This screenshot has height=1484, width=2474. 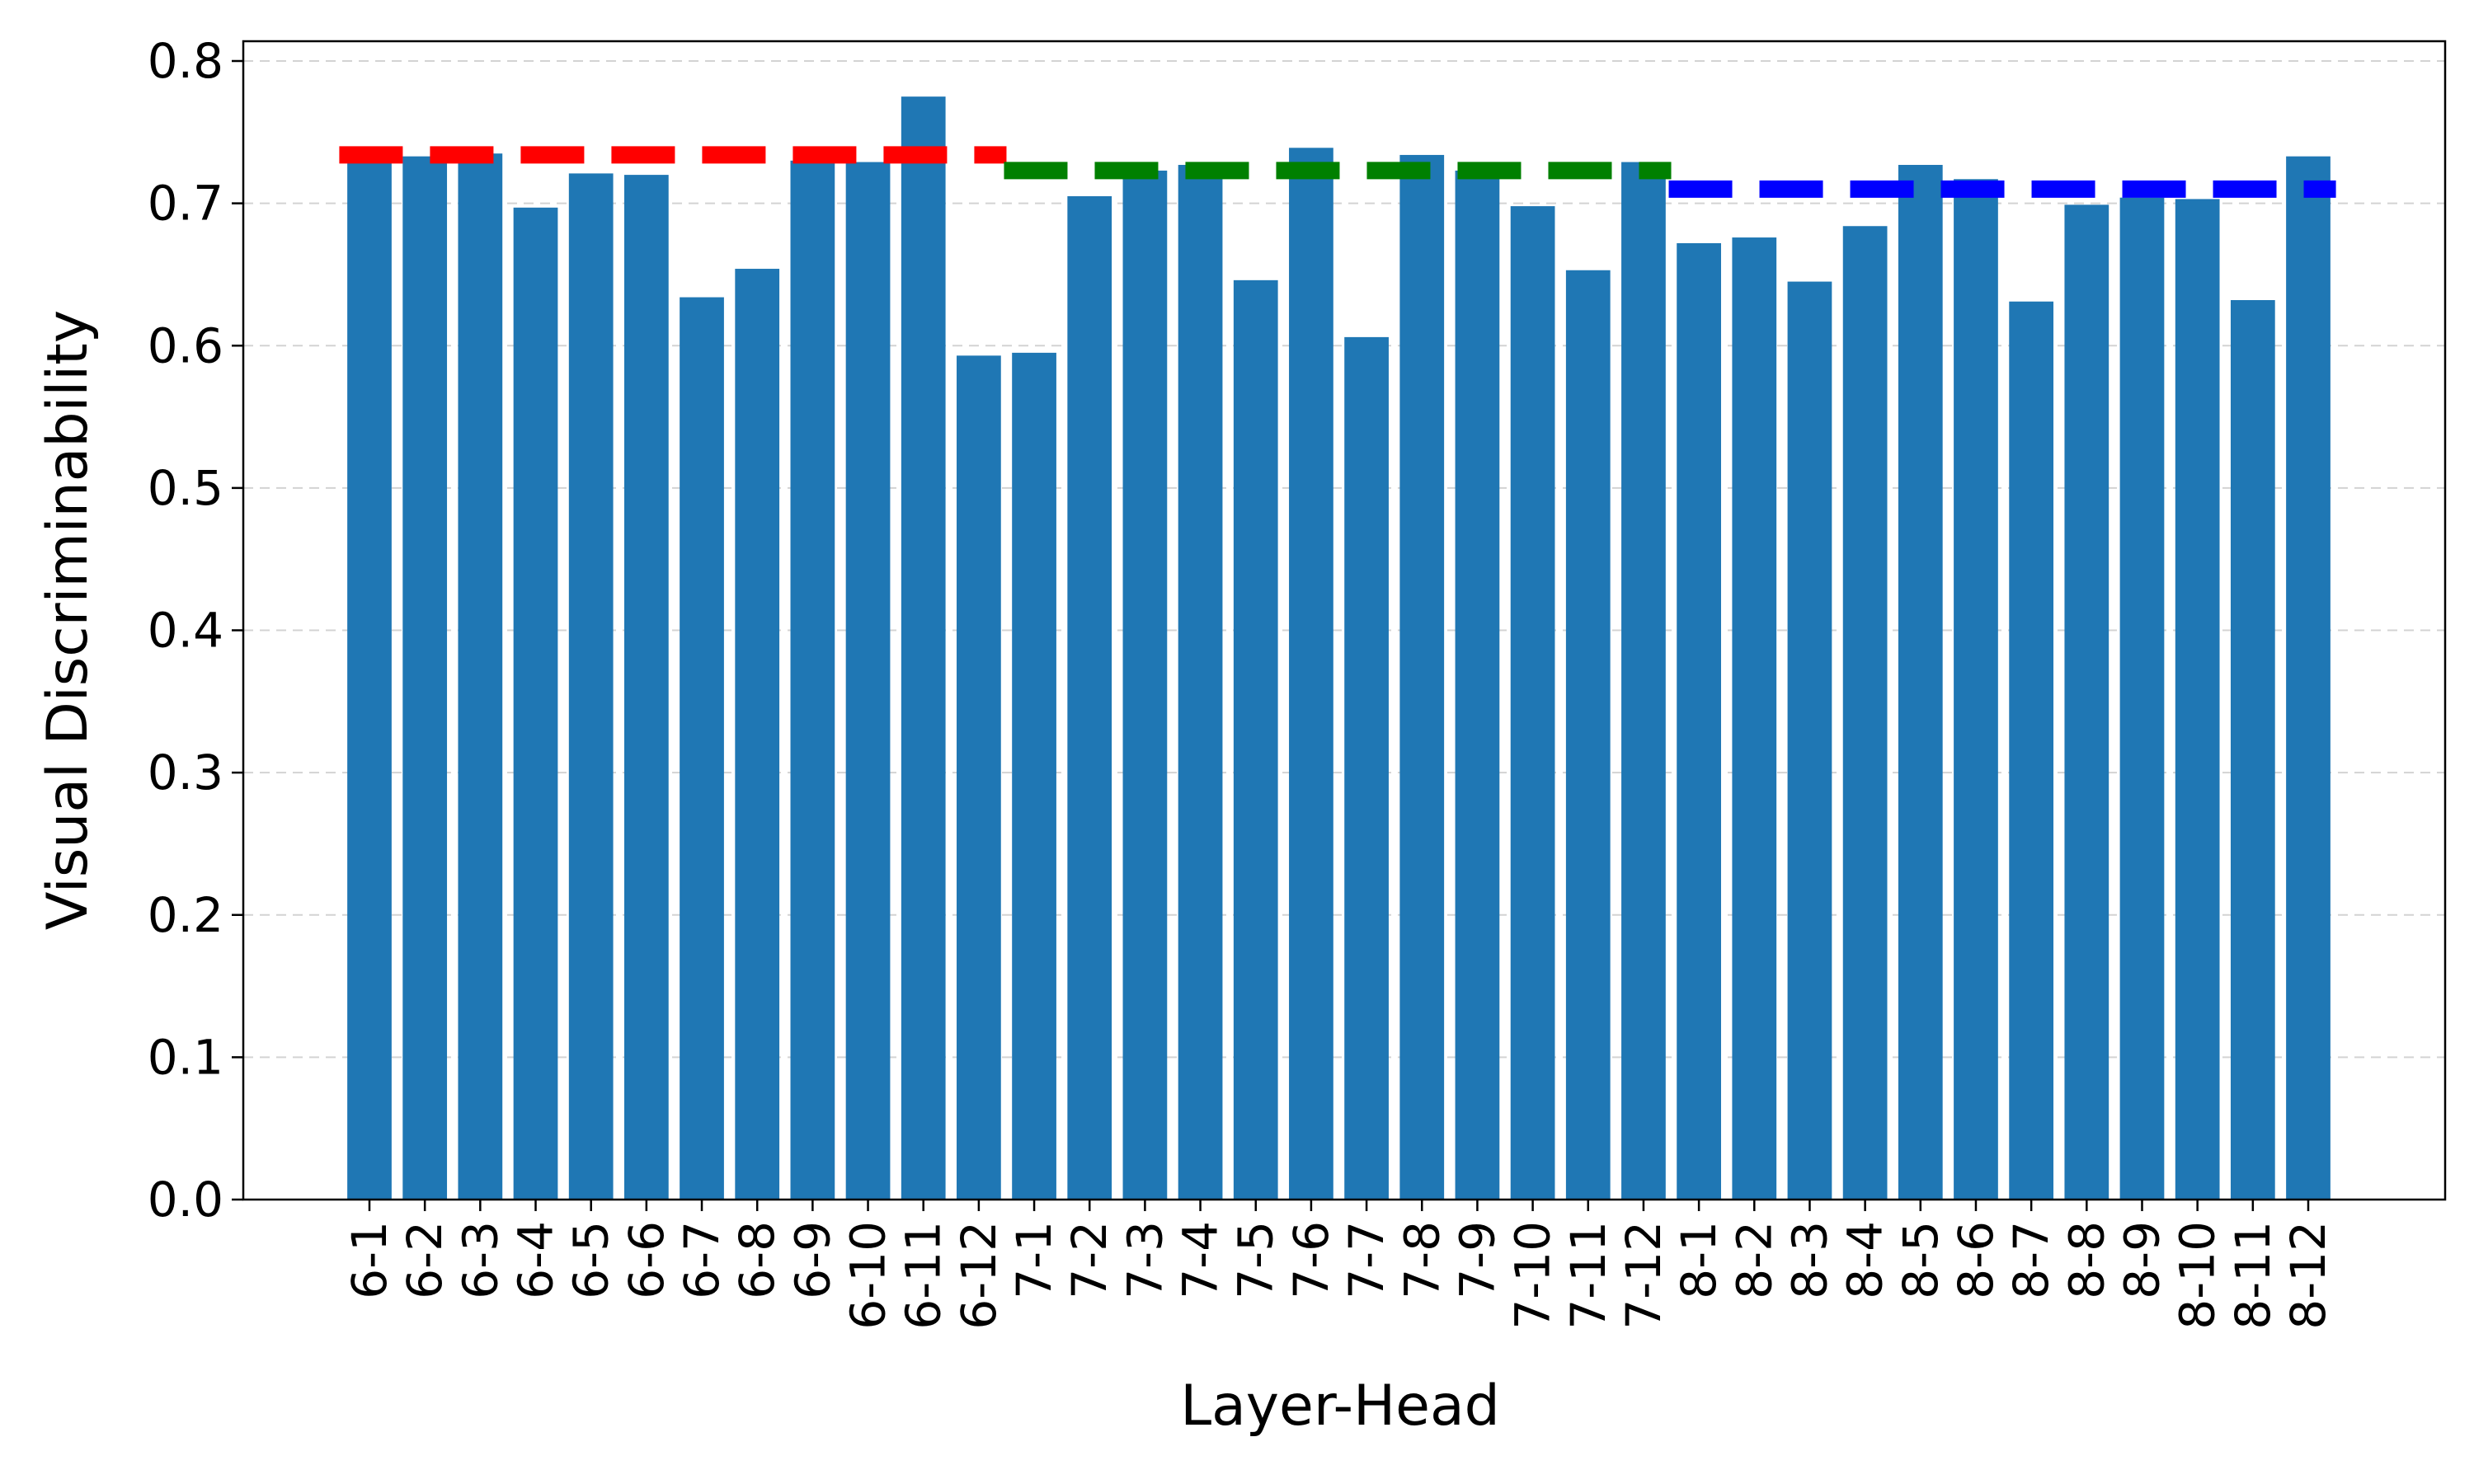 I want to click on y-tick-label: 0.1, so click(x=185, y=1057).